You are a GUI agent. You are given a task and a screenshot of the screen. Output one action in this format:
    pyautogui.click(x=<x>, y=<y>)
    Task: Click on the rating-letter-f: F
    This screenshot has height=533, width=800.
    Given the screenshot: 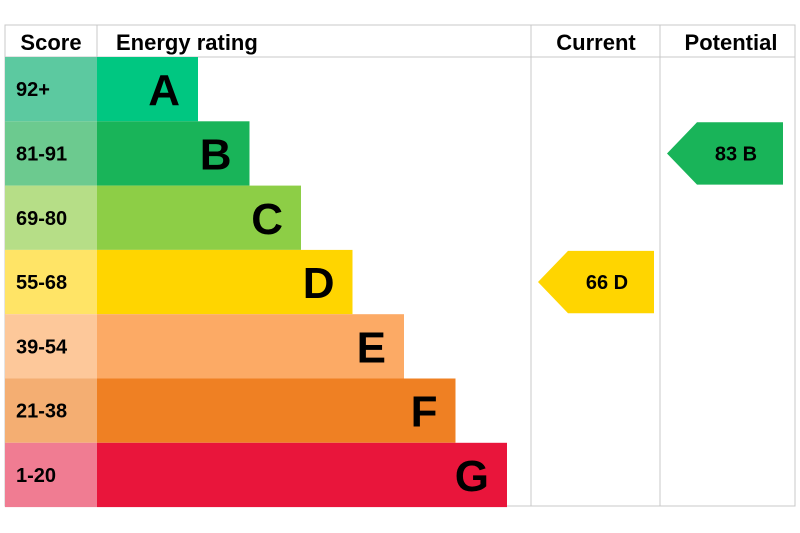 What is the action you would take?
    pyautogui.click(x=424, y=412)
    